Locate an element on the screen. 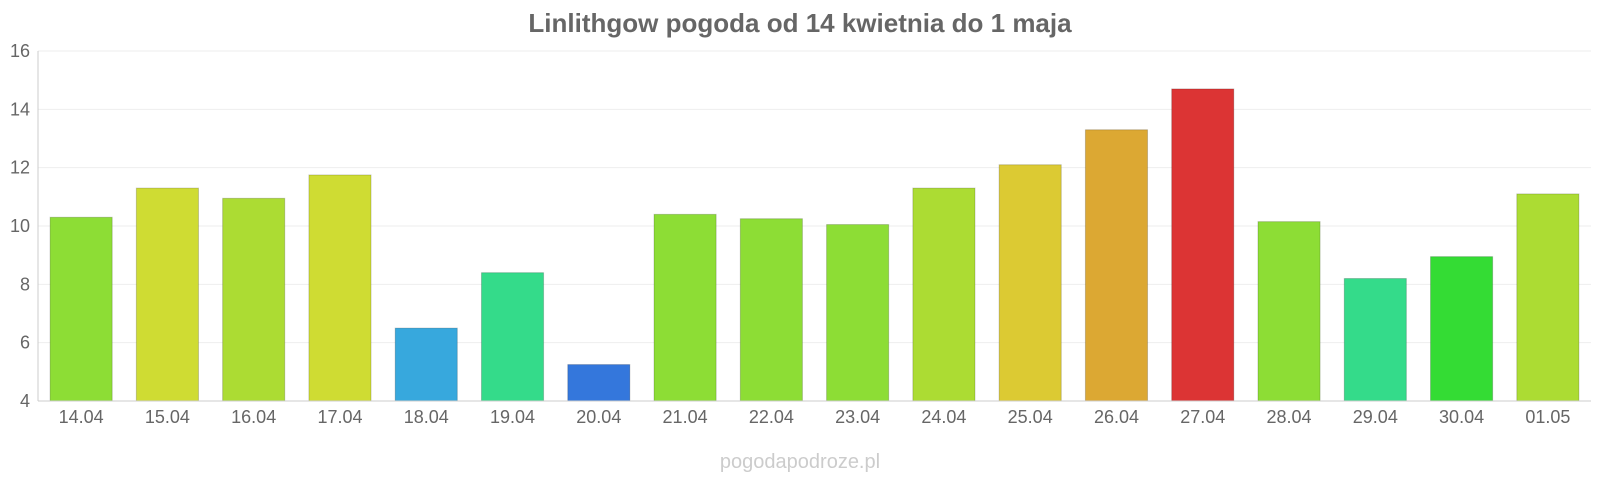  y-tick-label: 10 is located at coordinates (20, 226).